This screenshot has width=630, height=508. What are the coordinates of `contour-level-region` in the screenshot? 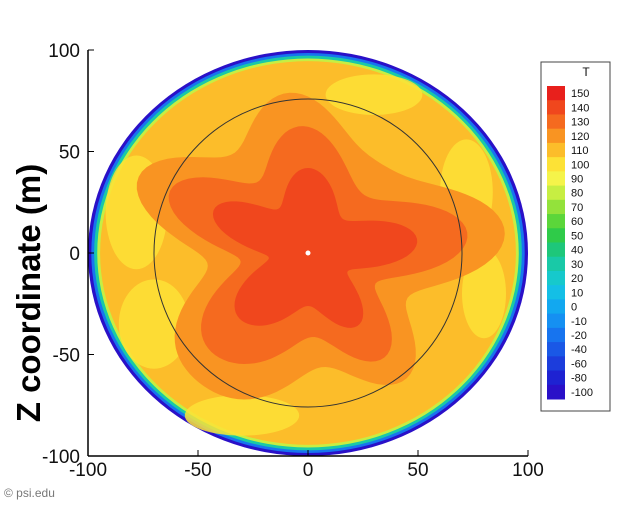 It's located at (315, 248).